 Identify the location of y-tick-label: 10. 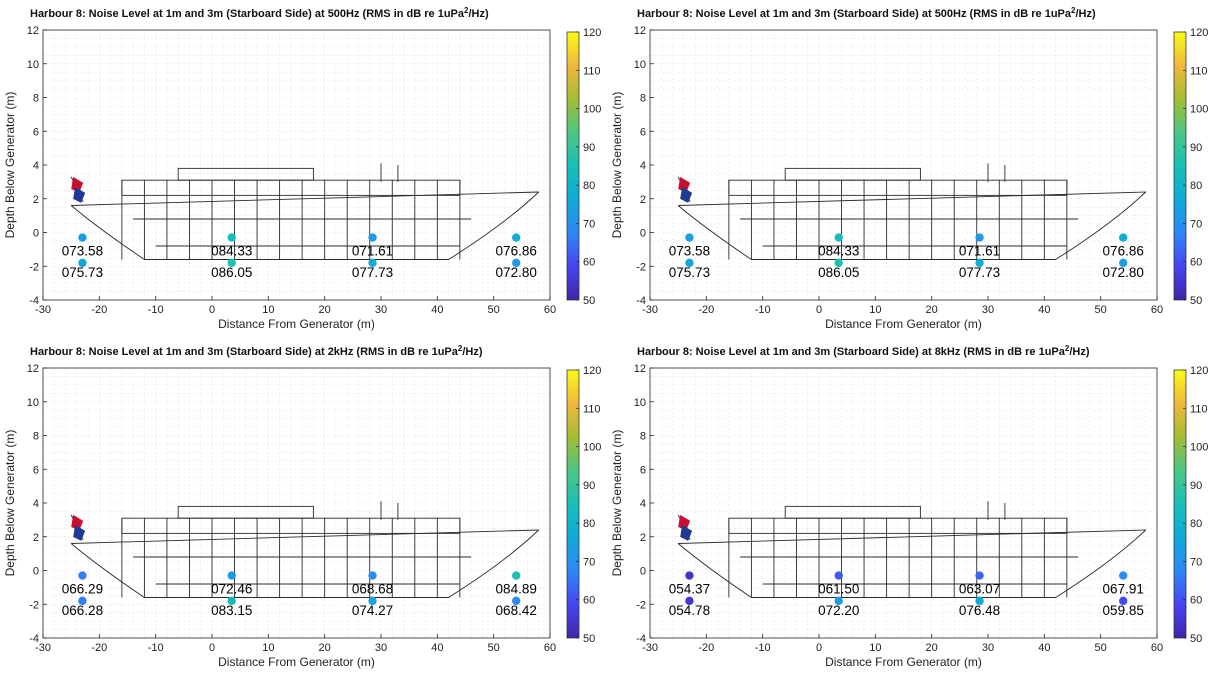
(640, 403).